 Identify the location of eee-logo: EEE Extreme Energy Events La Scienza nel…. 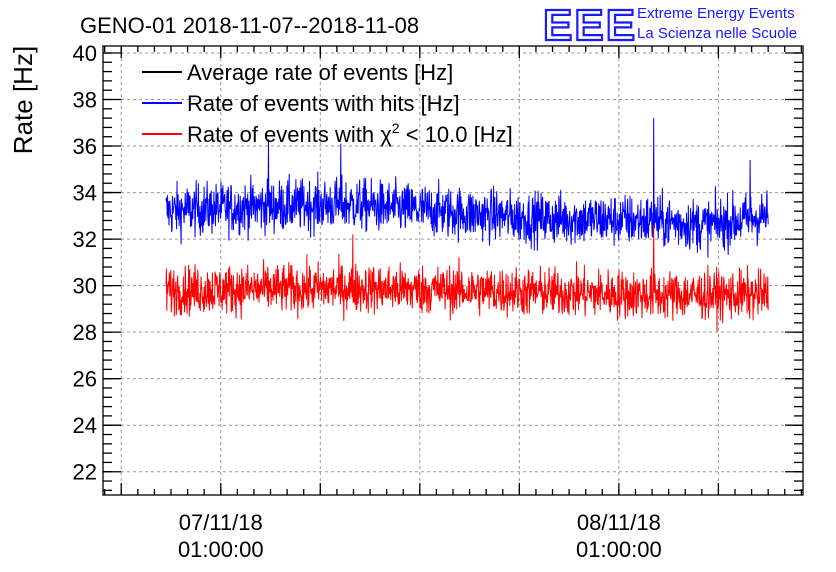
(669, 25).